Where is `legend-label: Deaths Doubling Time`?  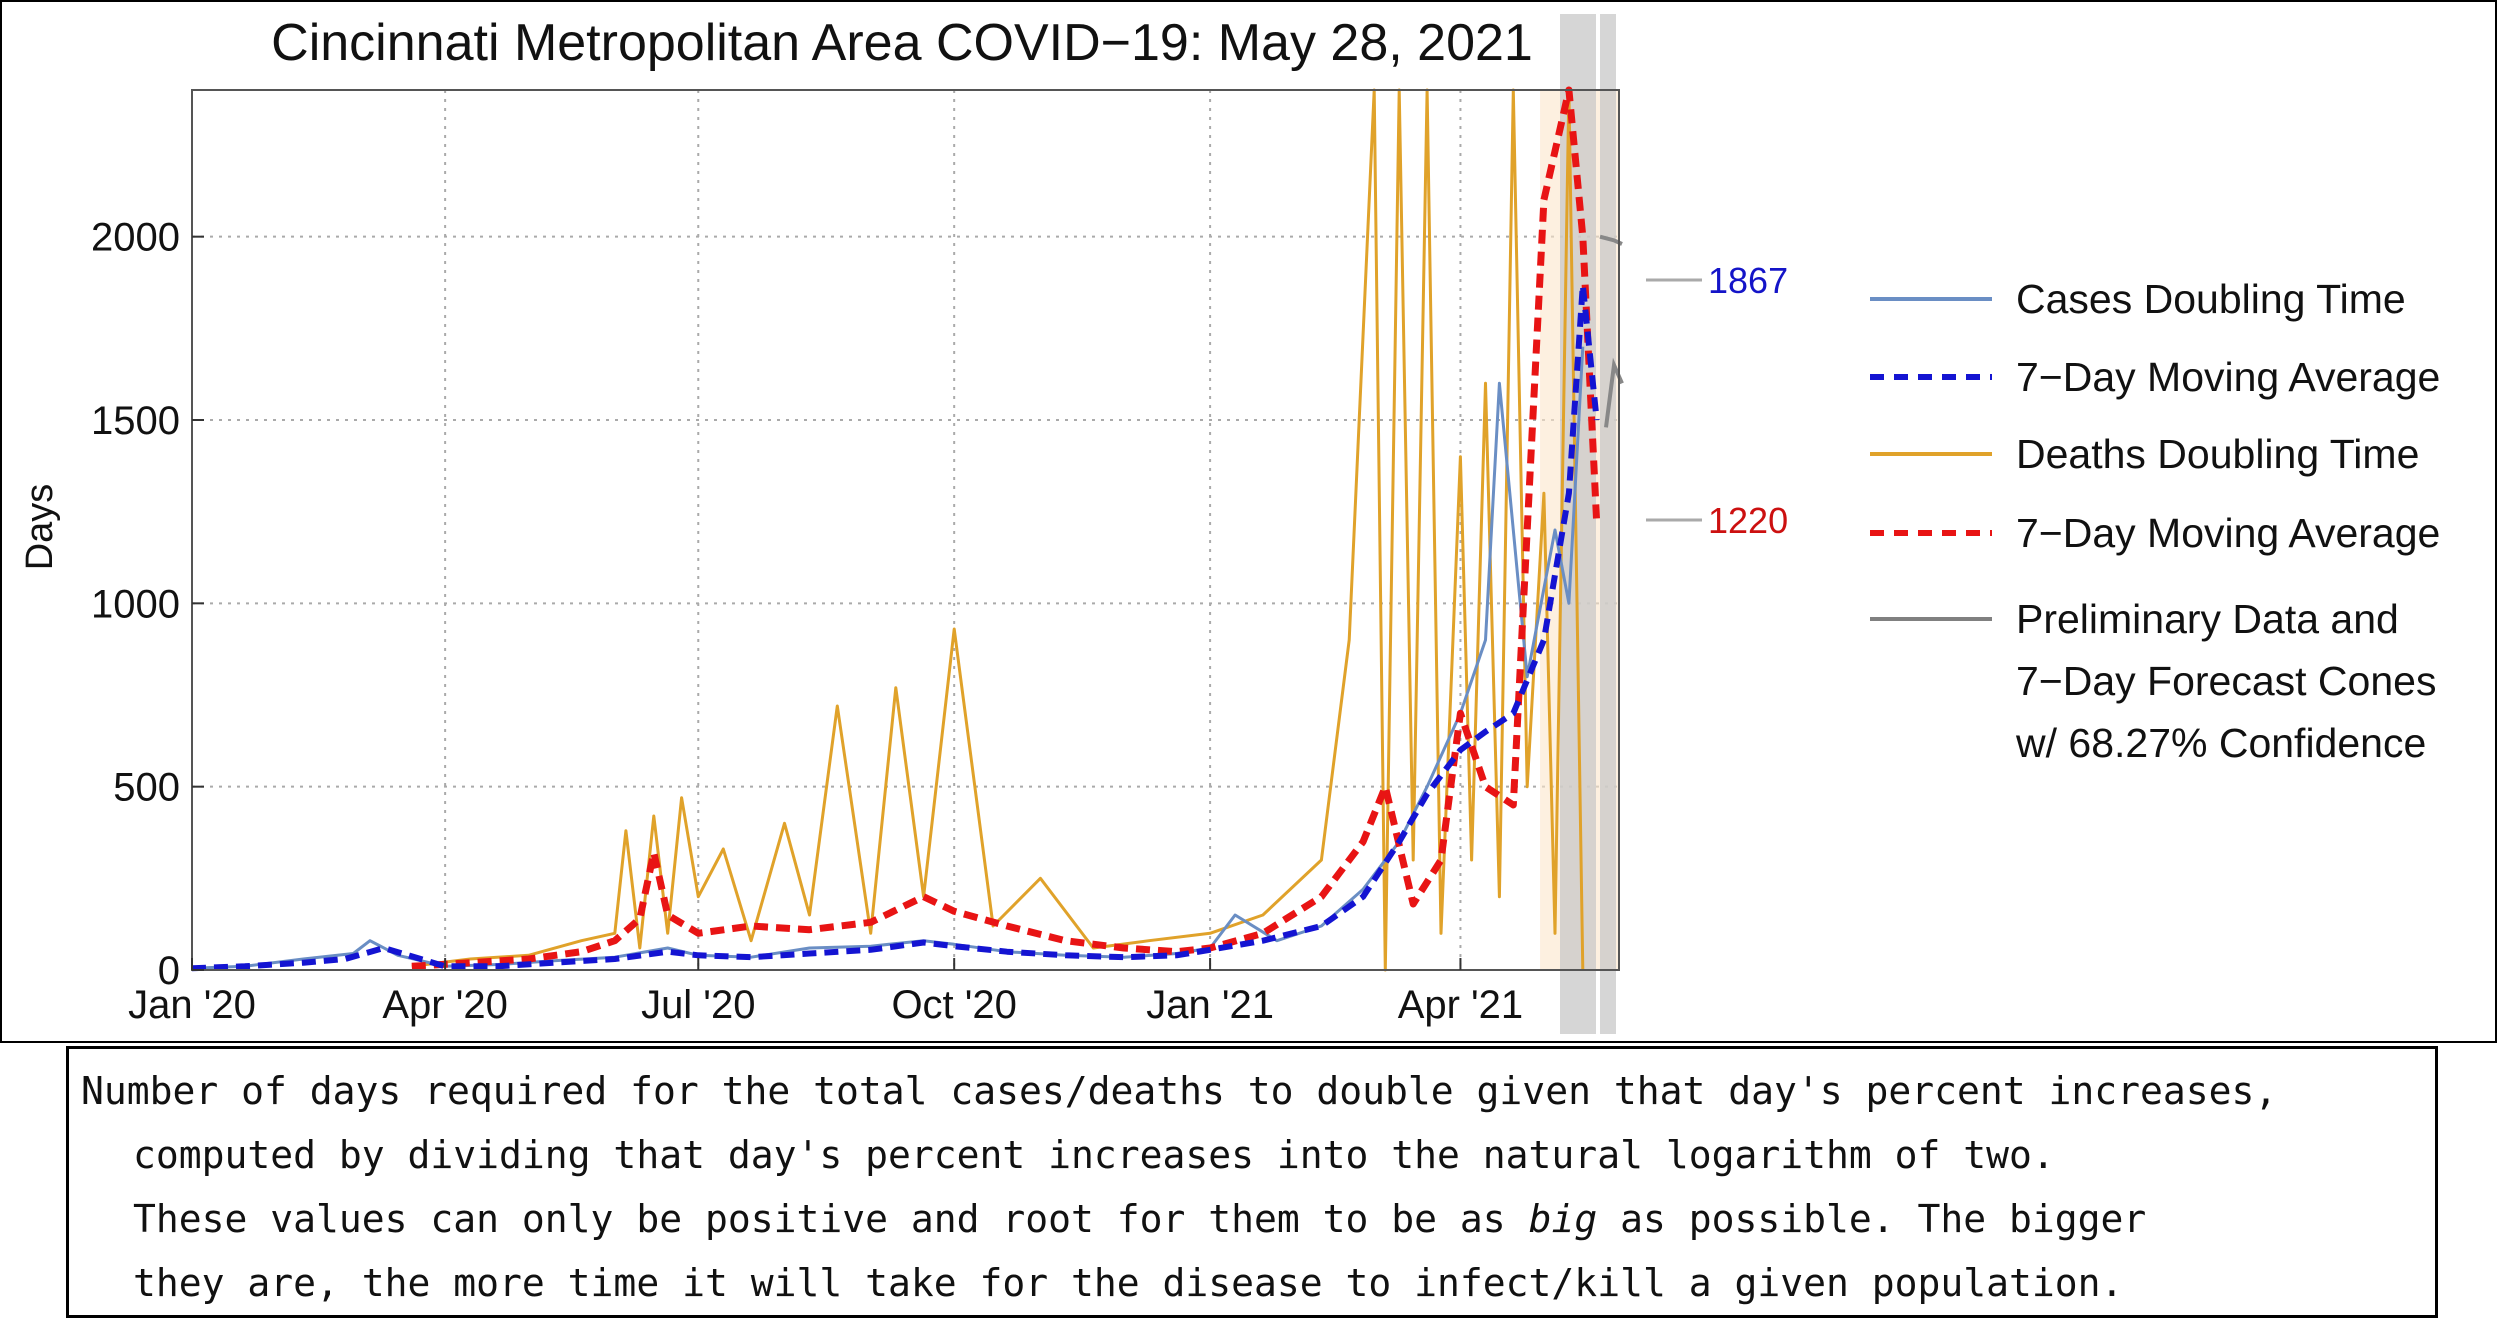
legend-label: Deaths Doubling Time is located at coordinates (2217, 454).